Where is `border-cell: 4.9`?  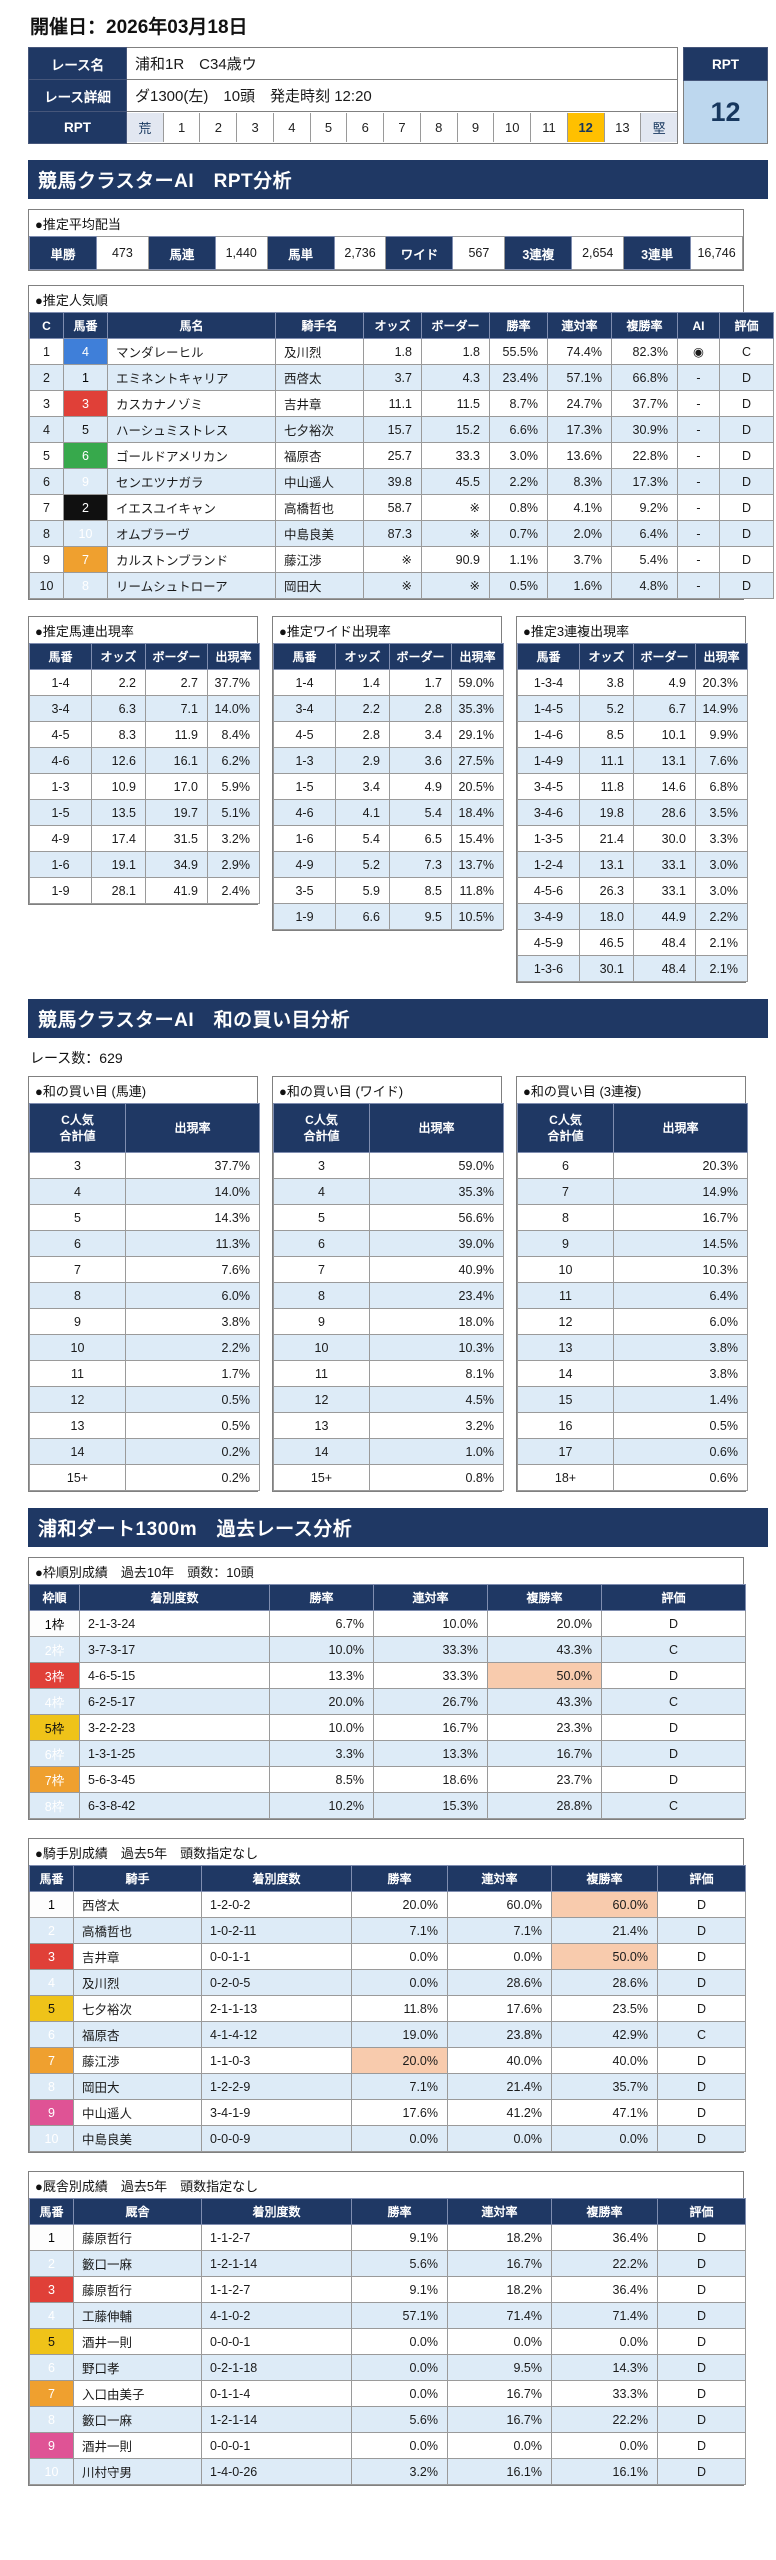 border-cell: 4.9 is located at coordinates (664, 682).